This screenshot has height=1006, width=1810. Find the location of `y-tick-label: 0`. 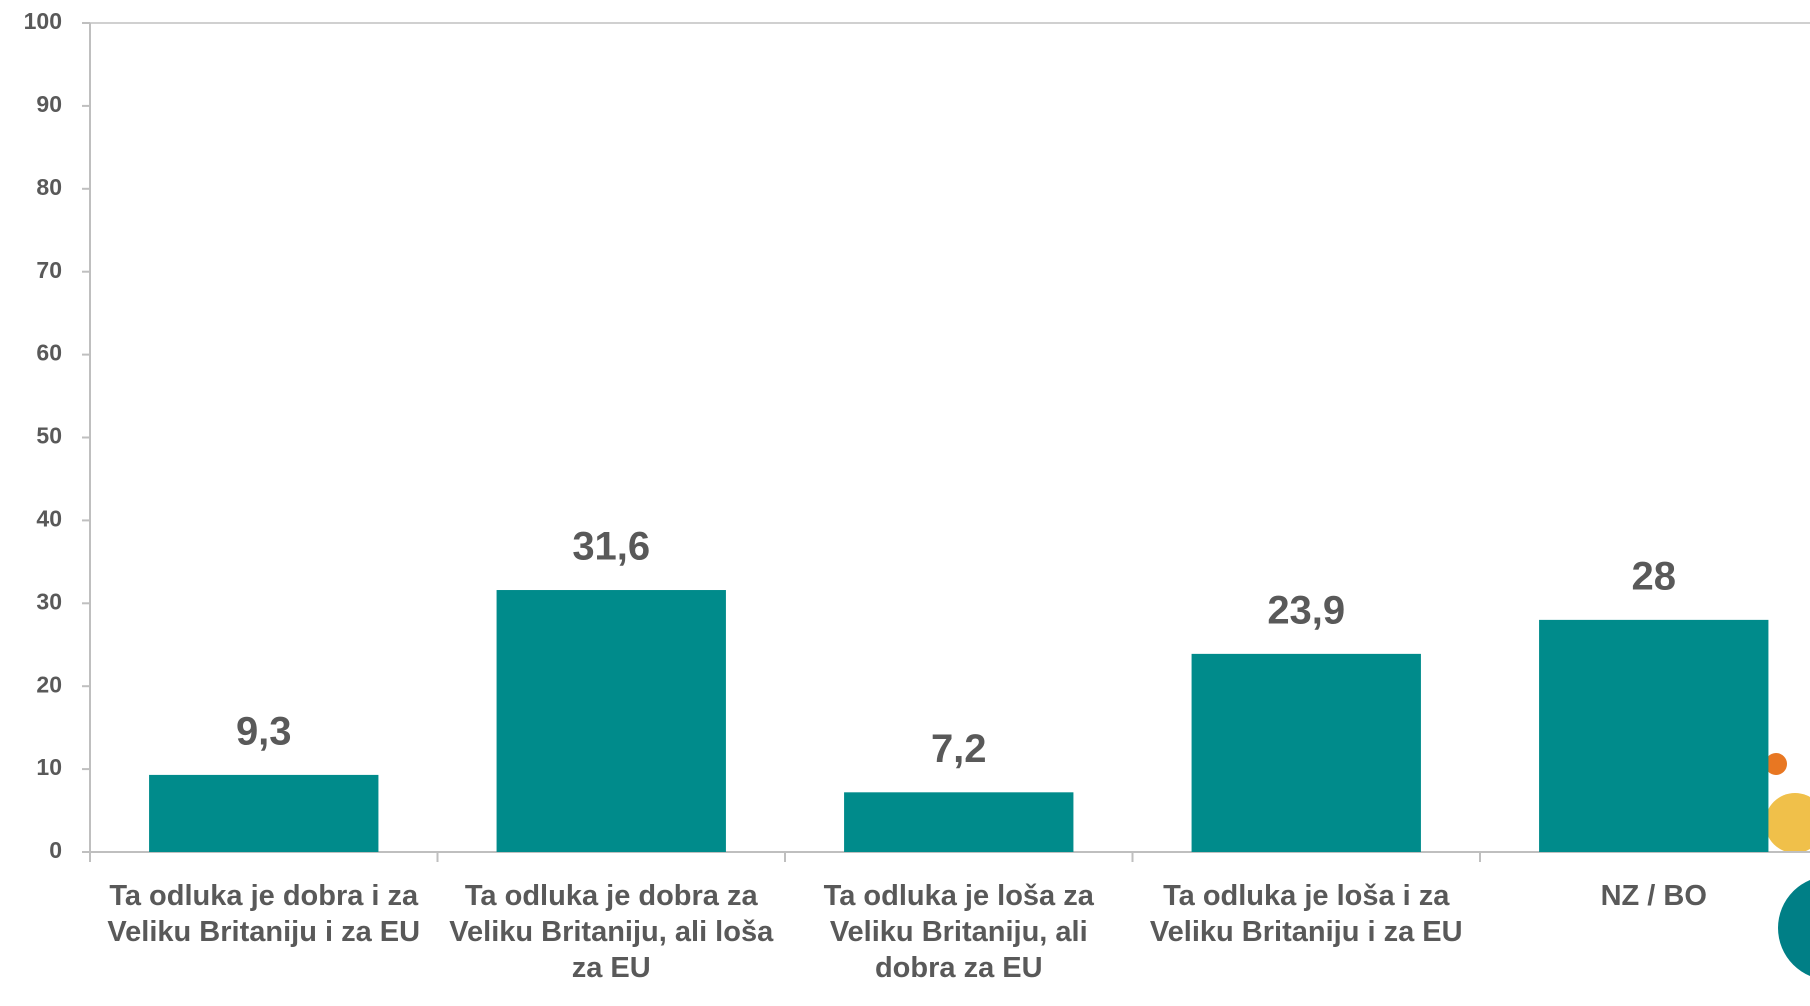

y-tick-label: 0 is located at coordinates (55, 850).